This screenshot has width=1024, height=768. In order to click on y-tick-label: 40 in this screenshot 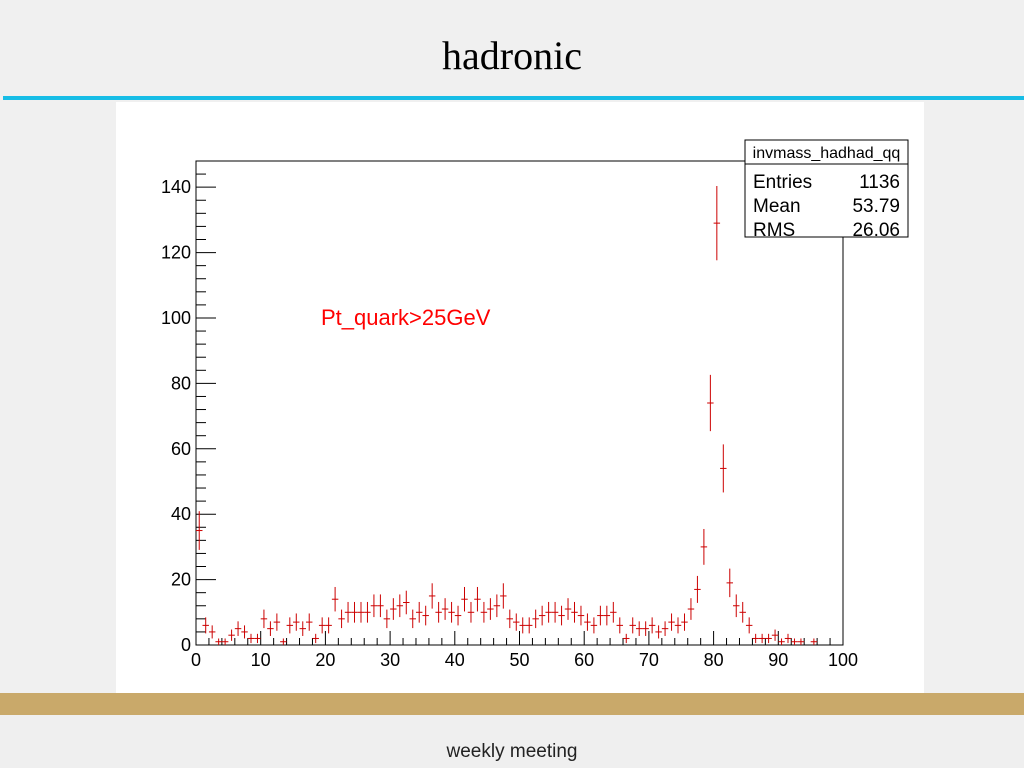, I will do `click(181, 514)`.